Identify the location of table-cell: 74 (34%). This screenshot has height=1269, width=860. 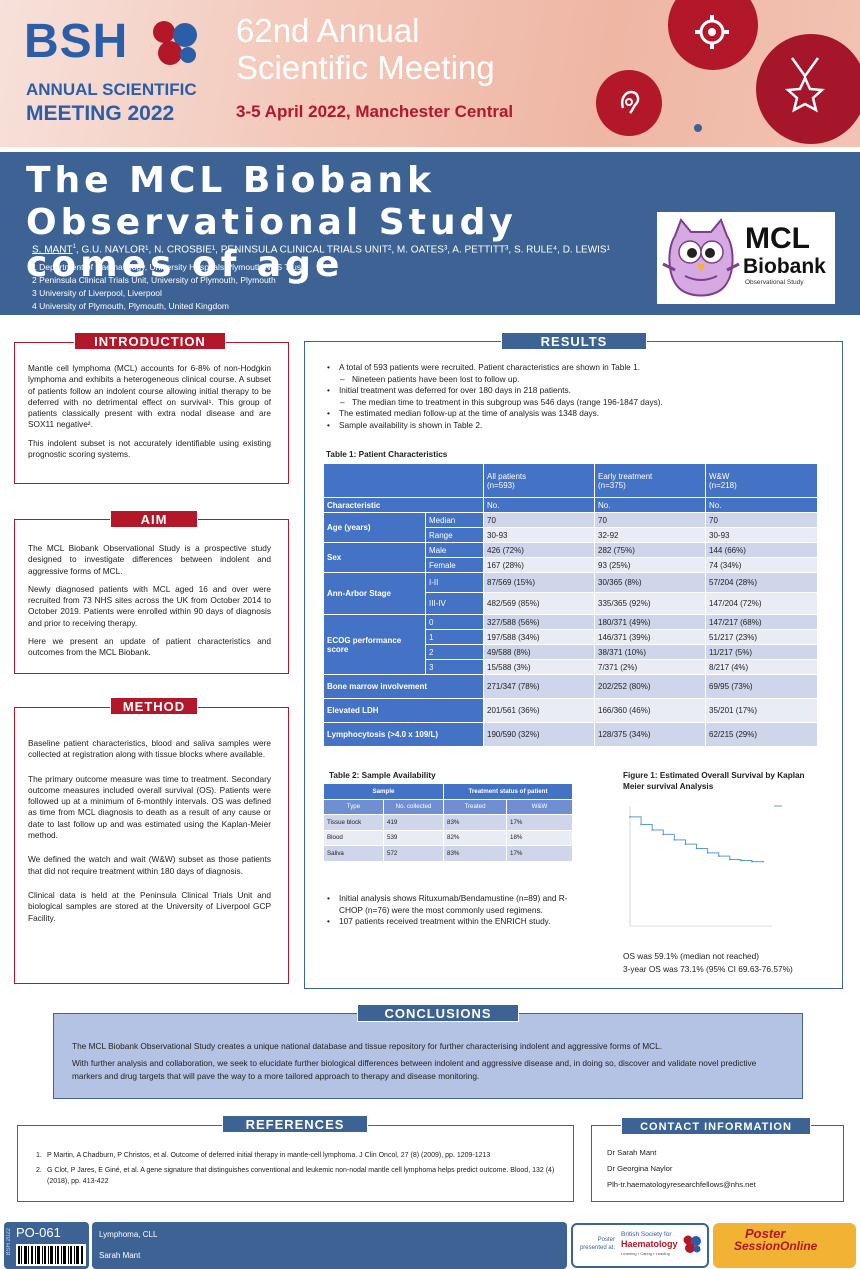
(761, 565).